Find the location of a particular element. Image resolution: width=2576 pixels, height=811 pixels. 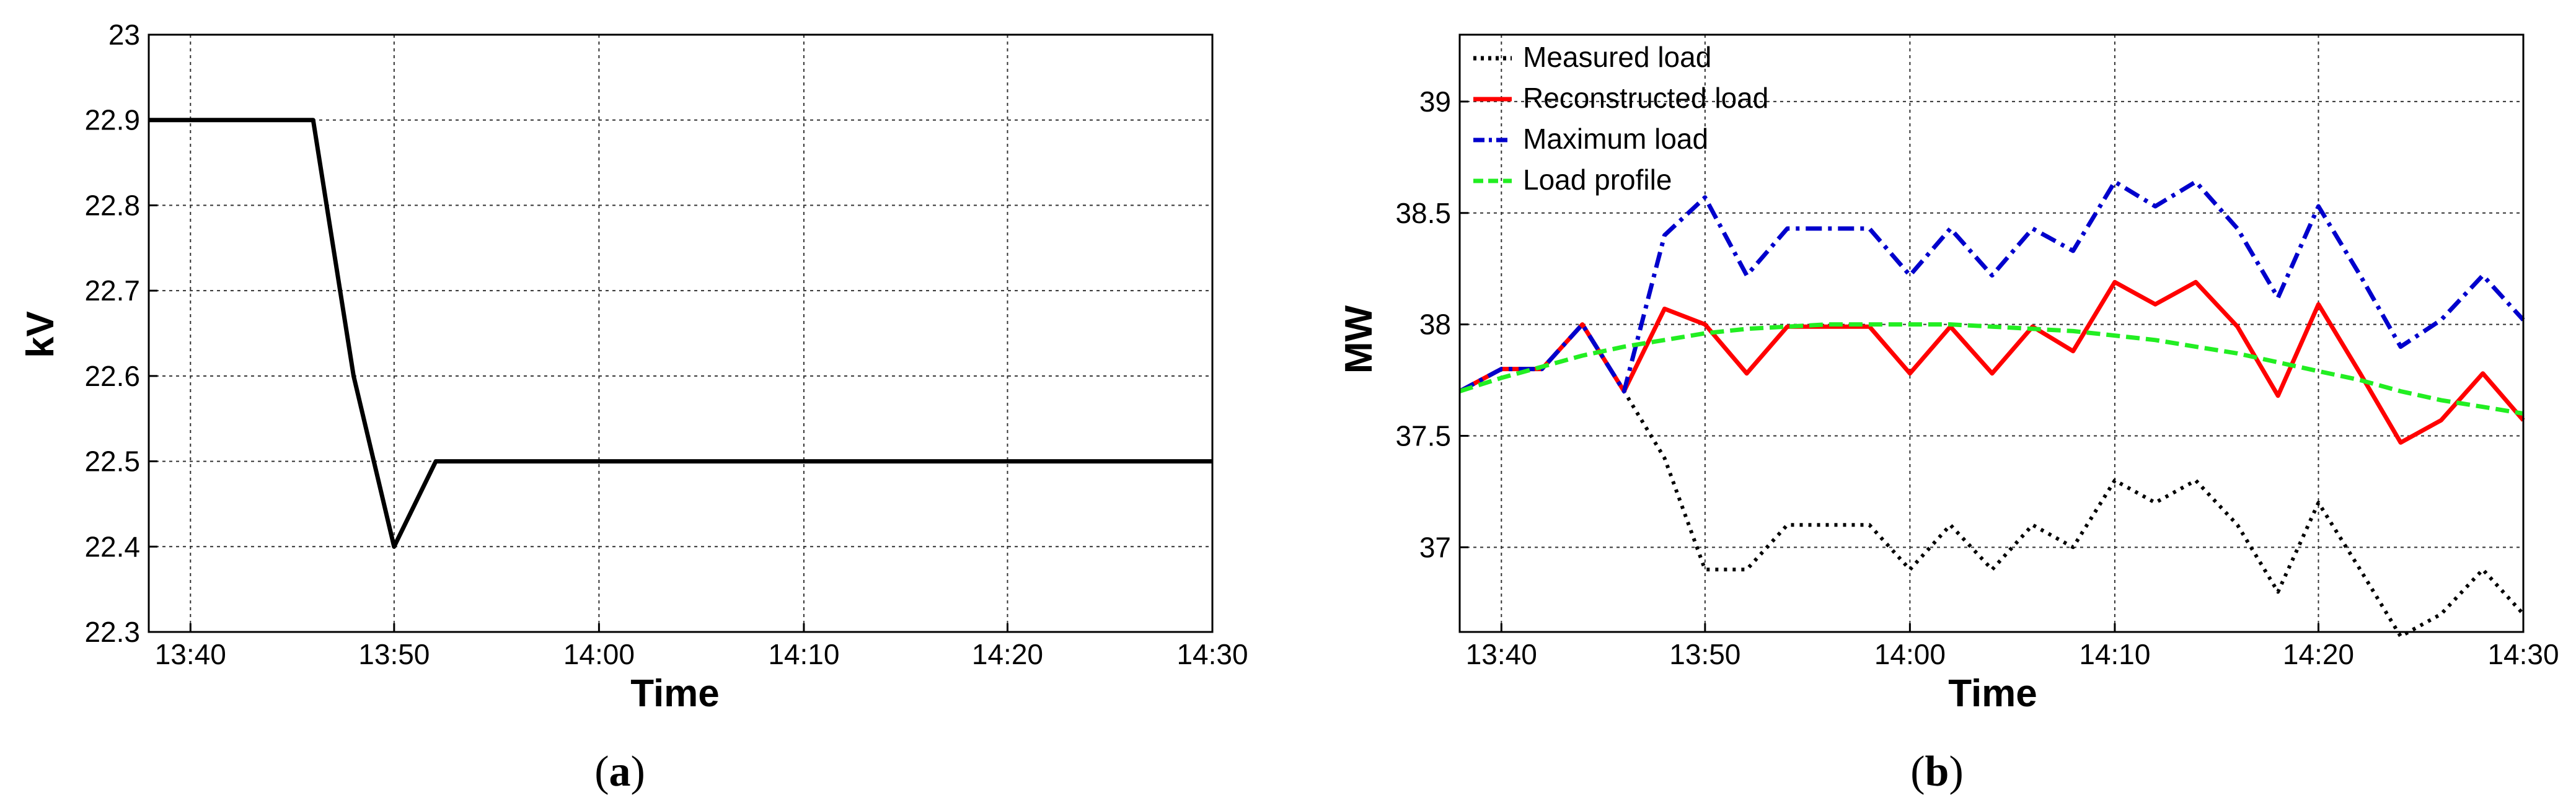

y-tick-label: 37 is located at coordinates (1435, 547).